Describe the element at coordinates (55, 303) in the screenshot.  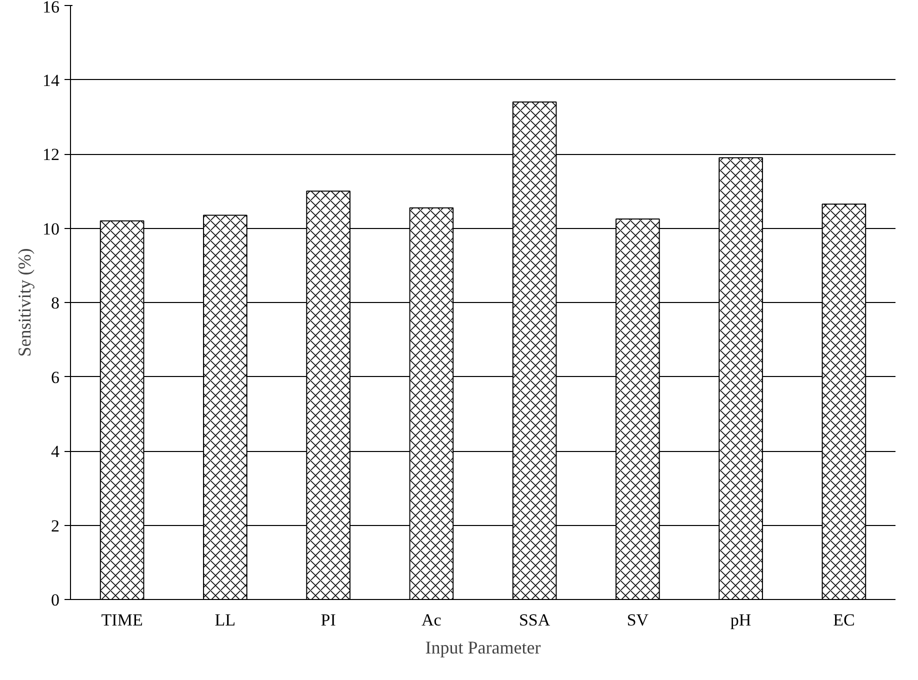
I see `y-tick-label: 8` at that location.